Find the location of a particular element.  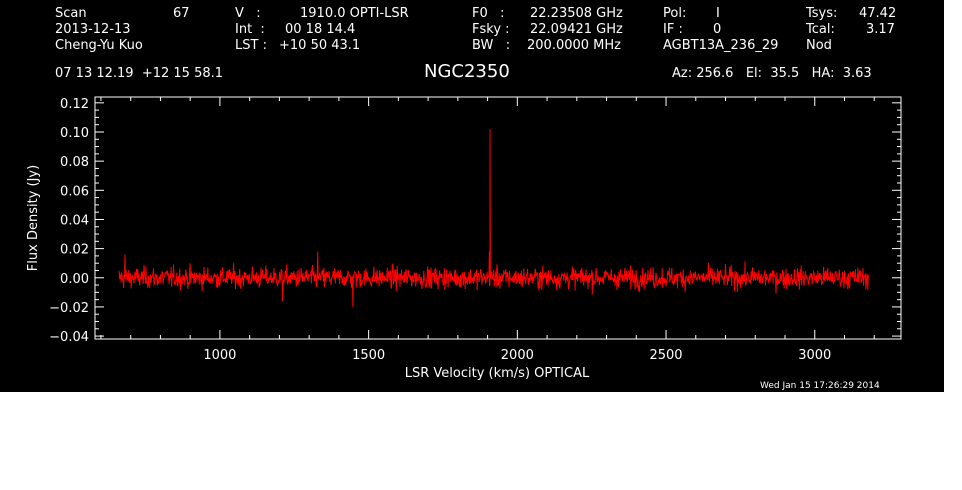

pol-label: Pol: is located at coordinates (675, 13).